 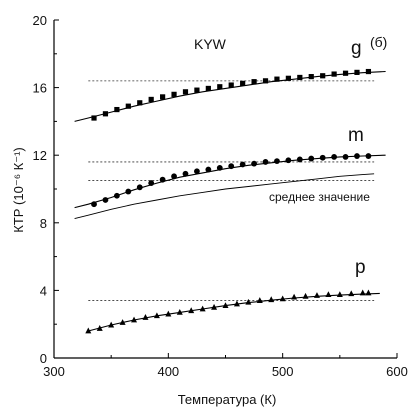 What do you see at coordinates (378, 42) in the screenshot?
I see `panel-label: (б)` at bounding box center [378, 42].